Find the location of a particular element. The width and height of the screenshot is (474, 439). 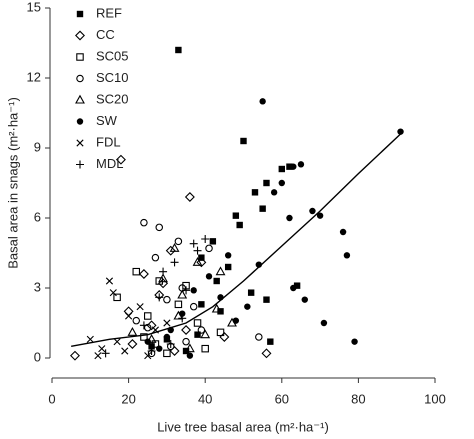

legend-label: FDL is located at coordinates (108, 141).